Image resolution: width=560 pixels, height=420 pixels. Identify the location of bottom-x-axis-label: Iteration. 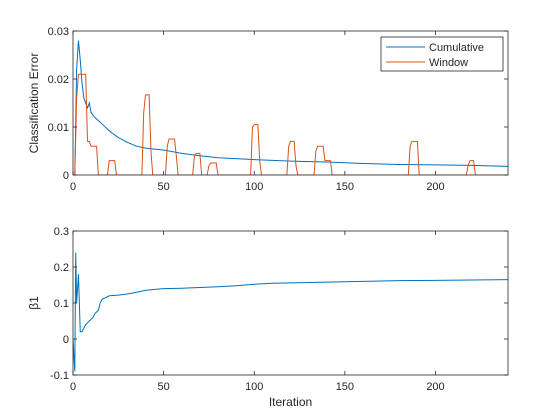
(290, 402).